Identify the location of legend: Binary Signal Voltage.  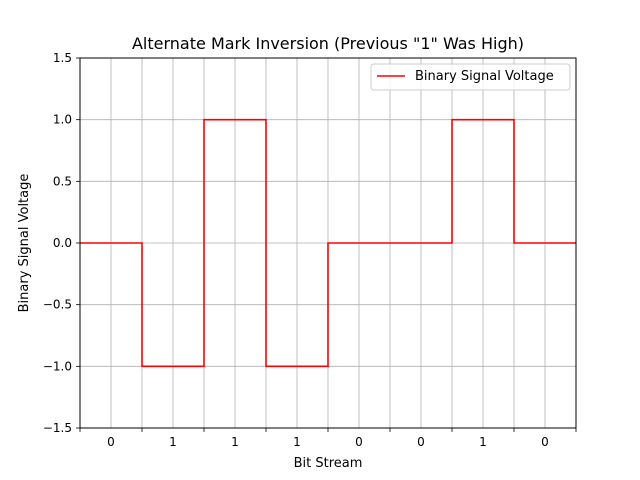
(470, 77).